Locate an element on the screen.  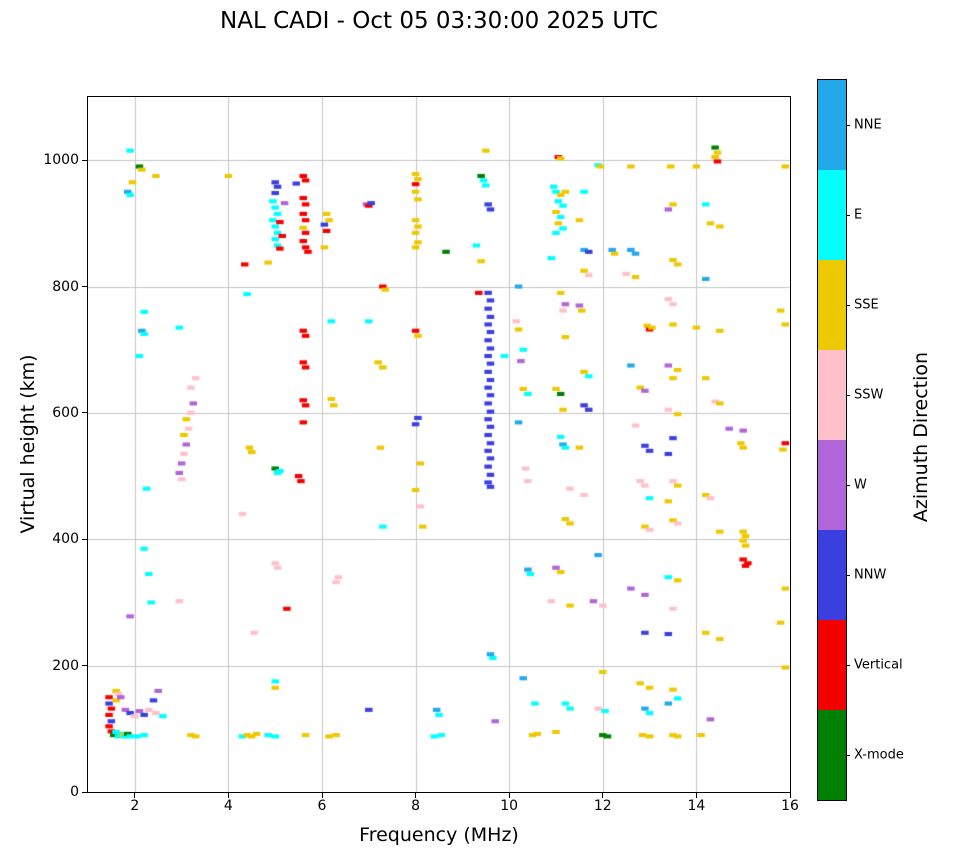
colorbar-band-ssw is located at coordinates (832, 395).